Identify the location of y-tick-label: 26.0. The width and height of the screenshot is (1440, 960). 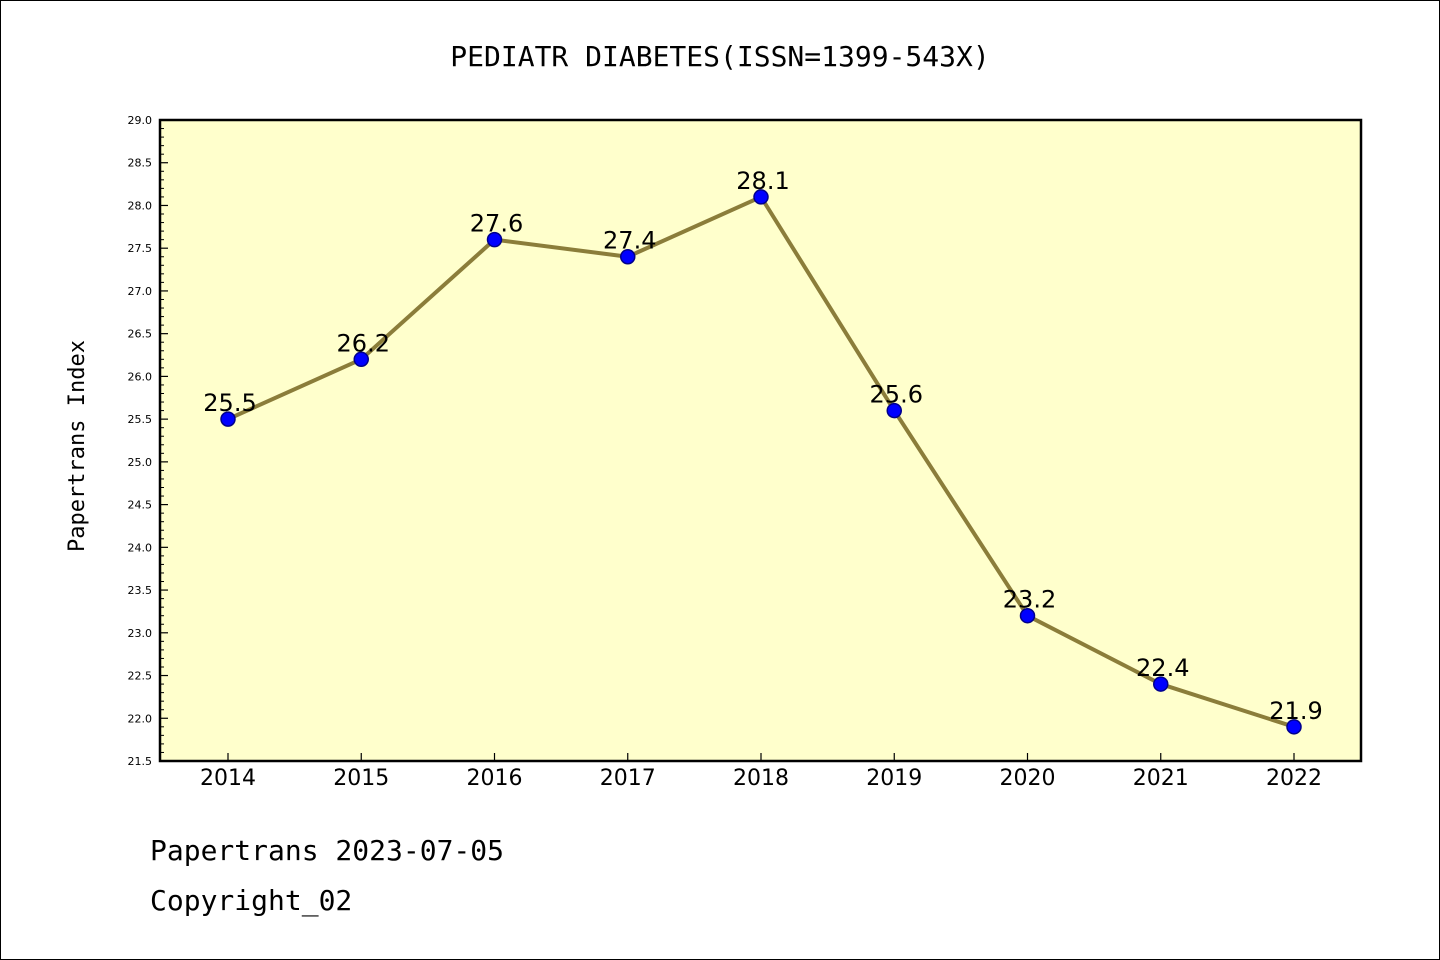
(140, 376).